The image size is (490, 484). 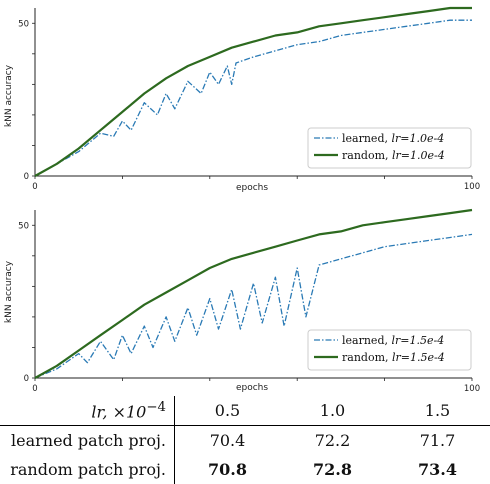 What do you see at coordinates (227, 411) in the screenshot?
I see `col-header-0: 0.5` at bounding box center [227, 411].